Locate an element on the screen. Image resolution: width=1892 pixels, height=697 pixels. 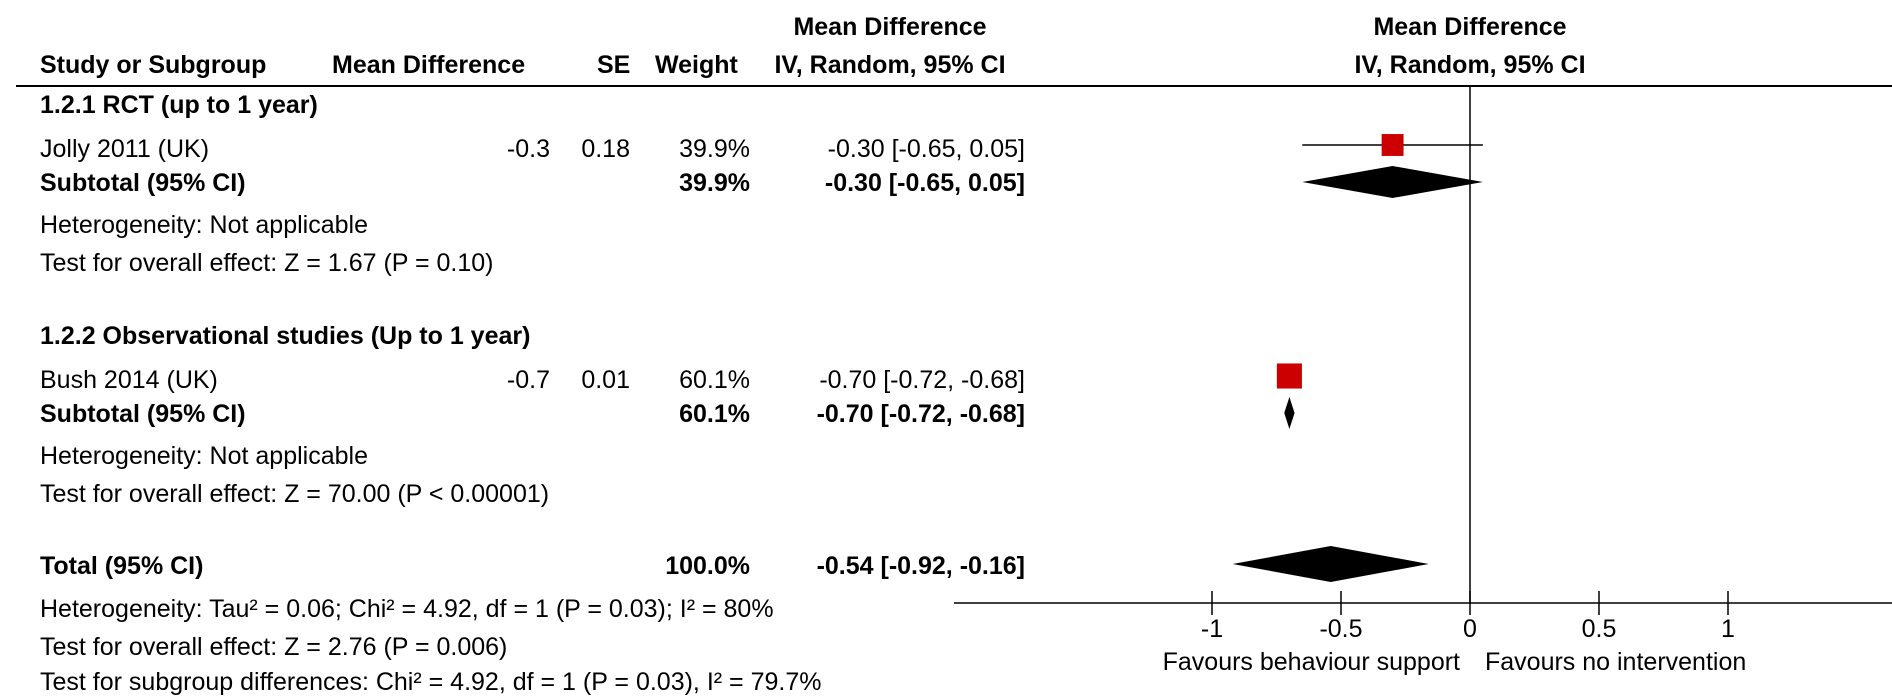
group-title: 1.2.1 RCT (up to 1 year) is located at coordinates (179, 105).